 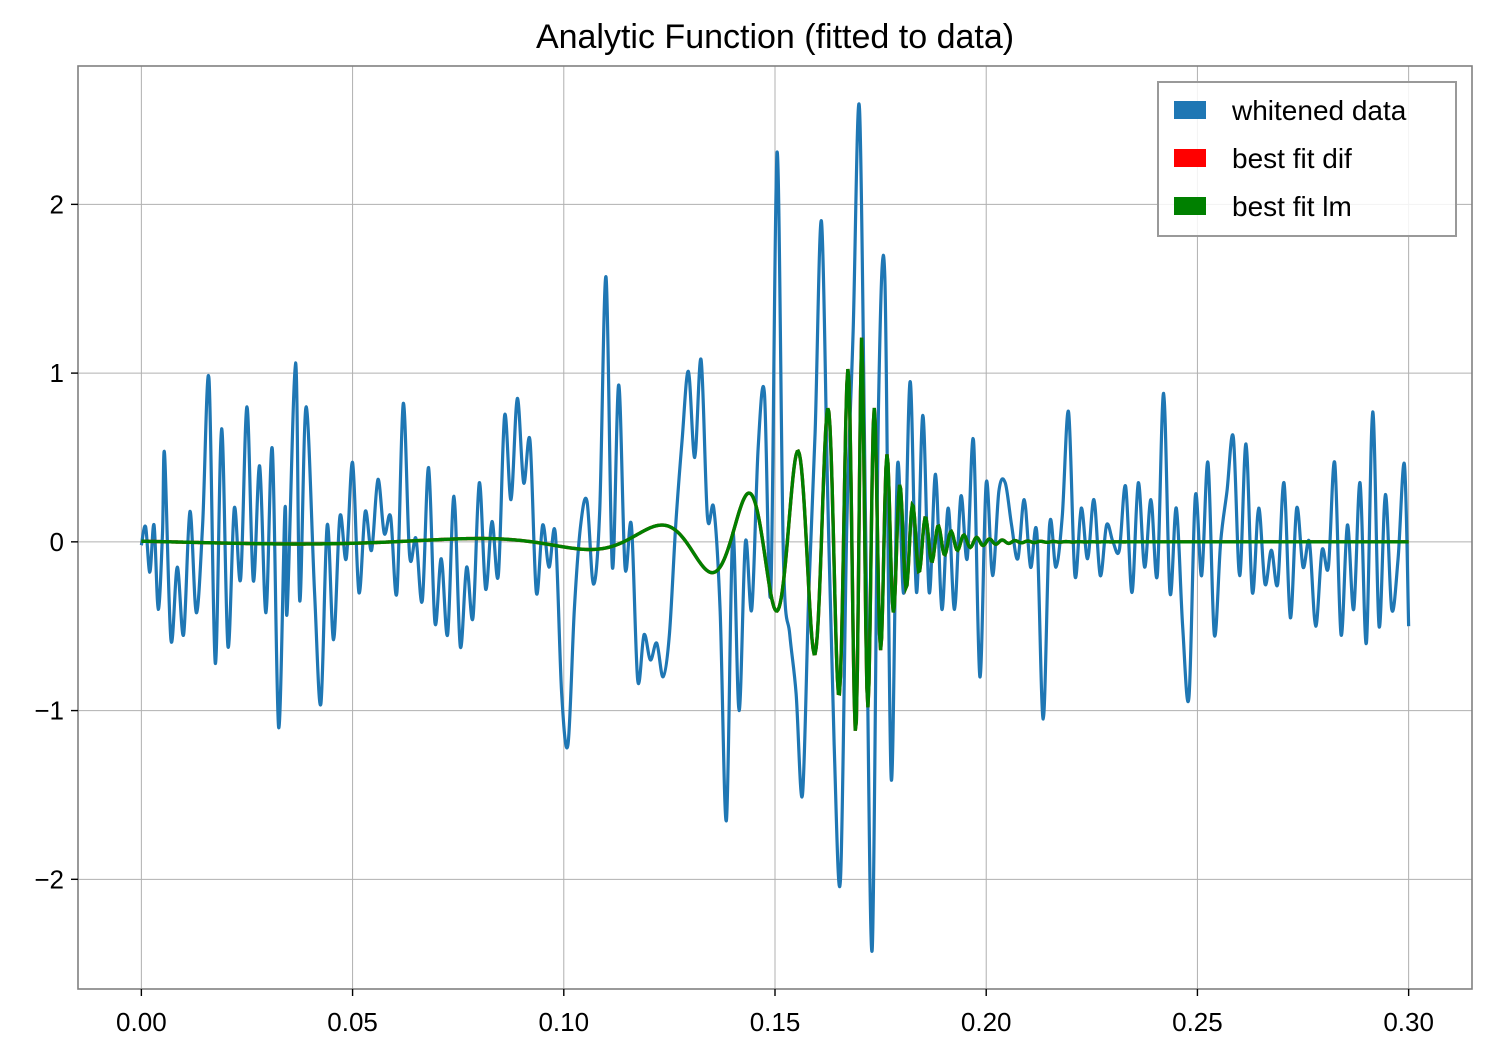 What do you see at coordinates (57, 204) in the screenshot?
I see `y-tick-label: 2` at bounding box center [57, 204].